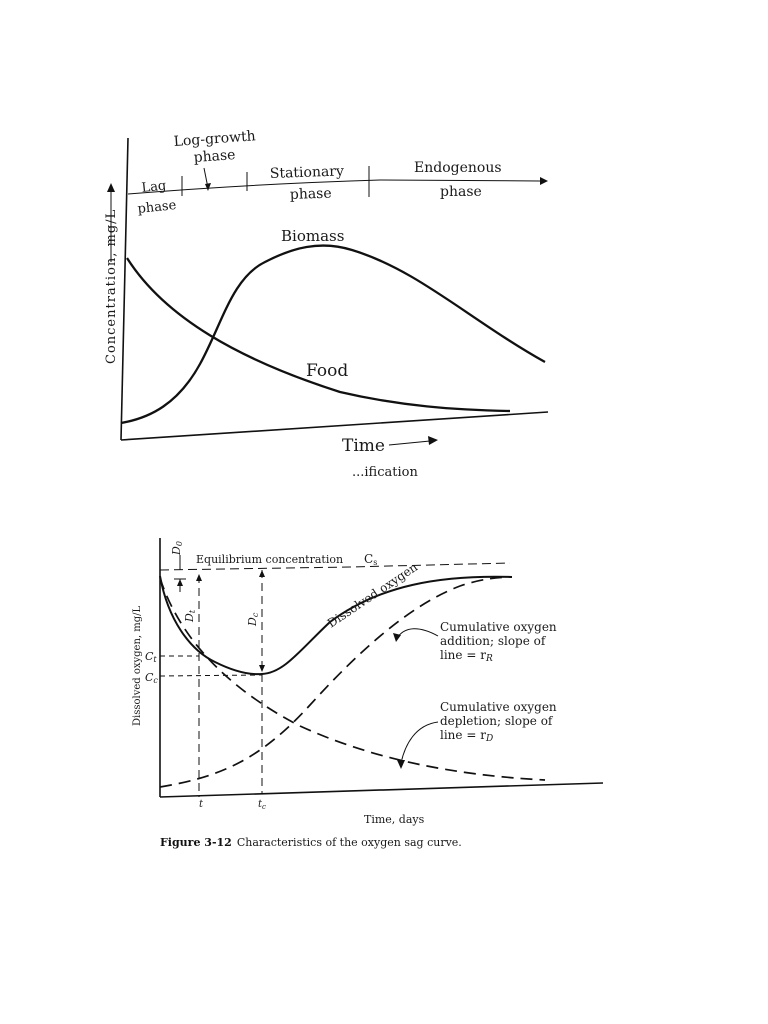 The image size is (768, 1024). Describe the element at coordinates (201, 804) in the screenshot. I see `t-tick-label: t` at that location.